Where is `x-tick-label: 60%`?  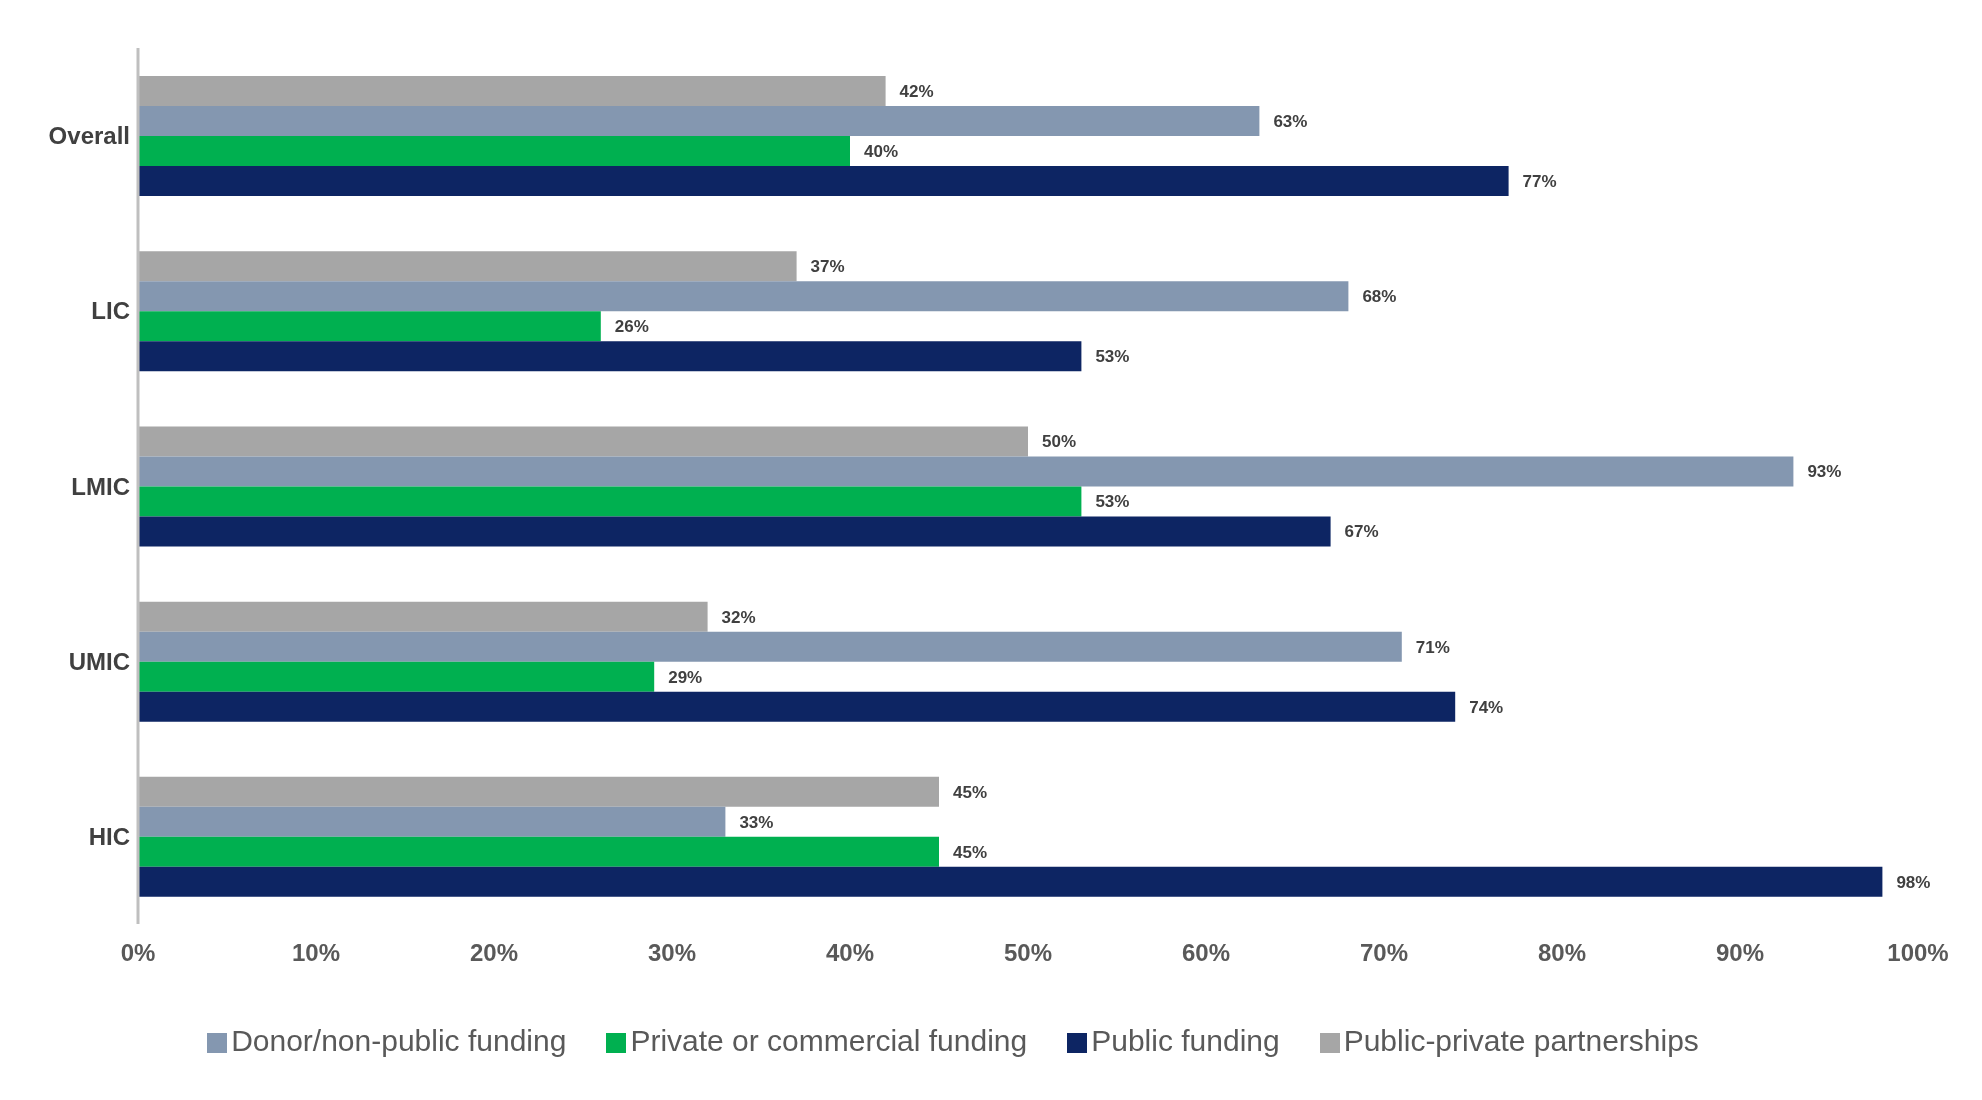
x-tick-label: 60% is located at coordinates (1206, 953).